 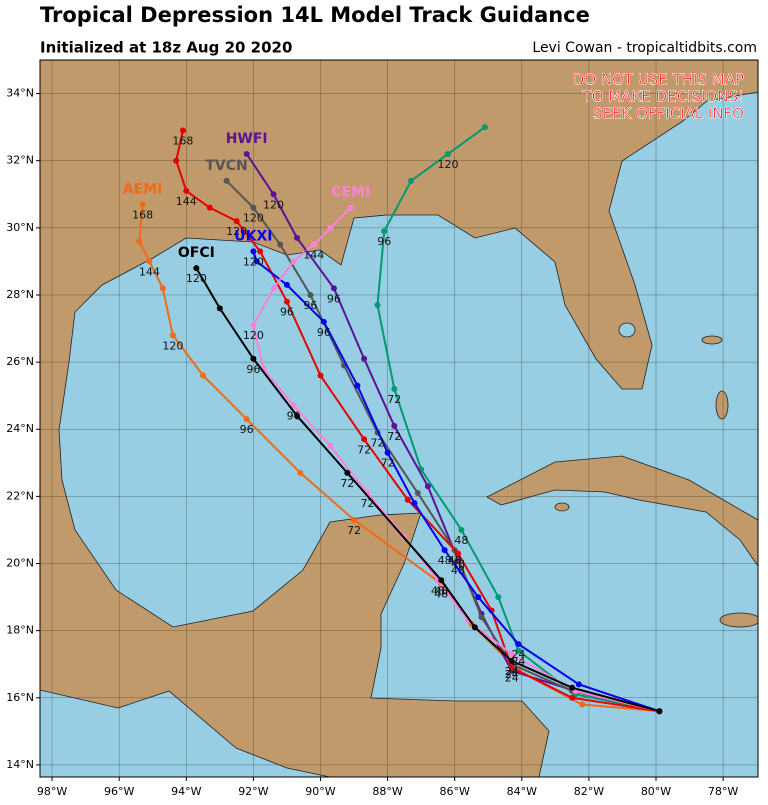 What do you see at coordinates (658, 80) in the screenshot?
I see `warning-line: DO NOT USE THIS MAP` at bounding box center [658, 80].